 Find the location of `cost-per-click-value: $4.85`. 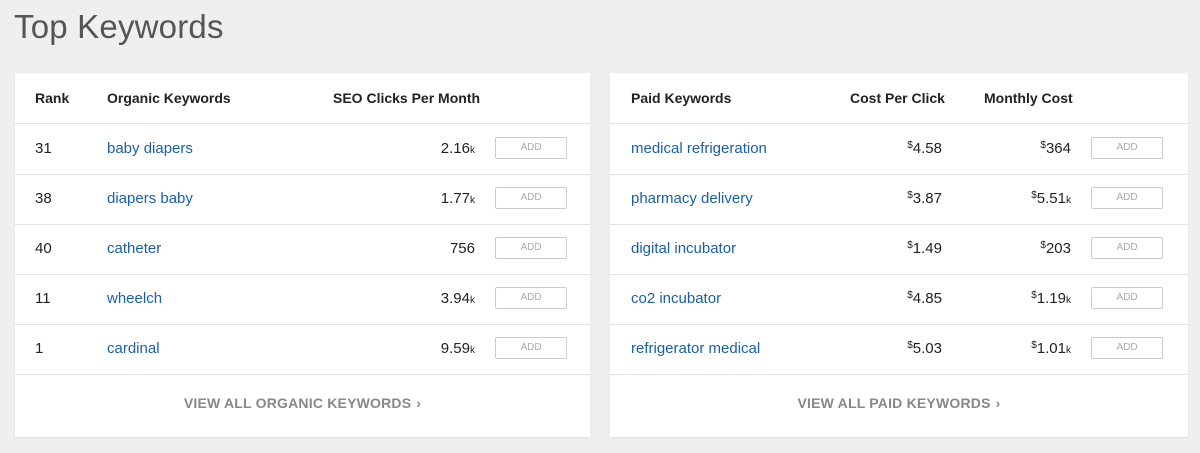

cost-per-click-value: $4.85 is located at coordinates (924, 298).